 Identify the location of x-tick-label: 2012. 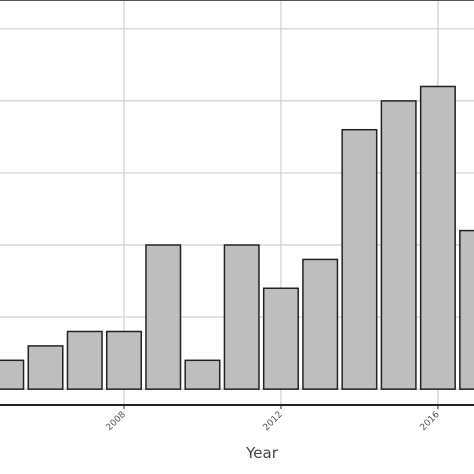
(273, 421).